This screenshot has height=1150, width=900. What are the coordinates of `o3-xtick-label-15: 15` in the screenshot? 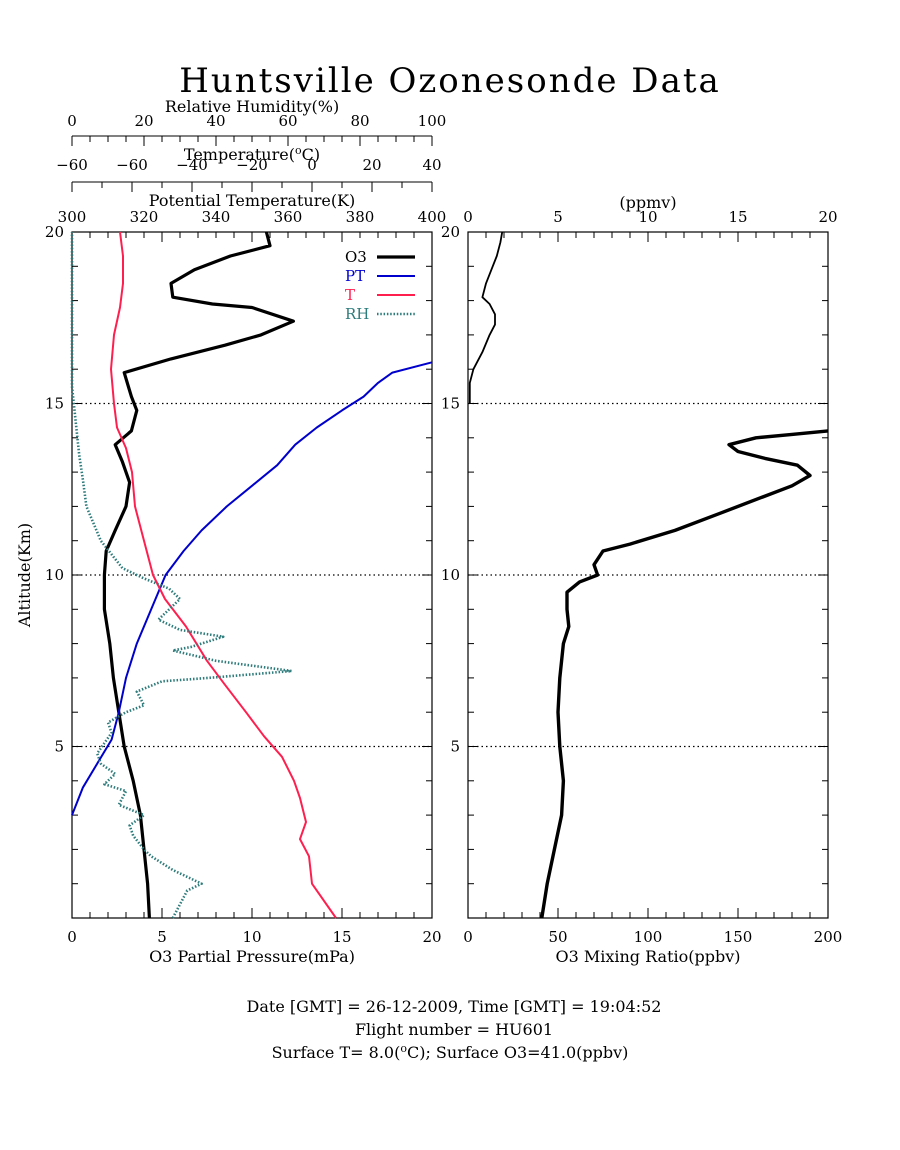 It's located at (341, 937).